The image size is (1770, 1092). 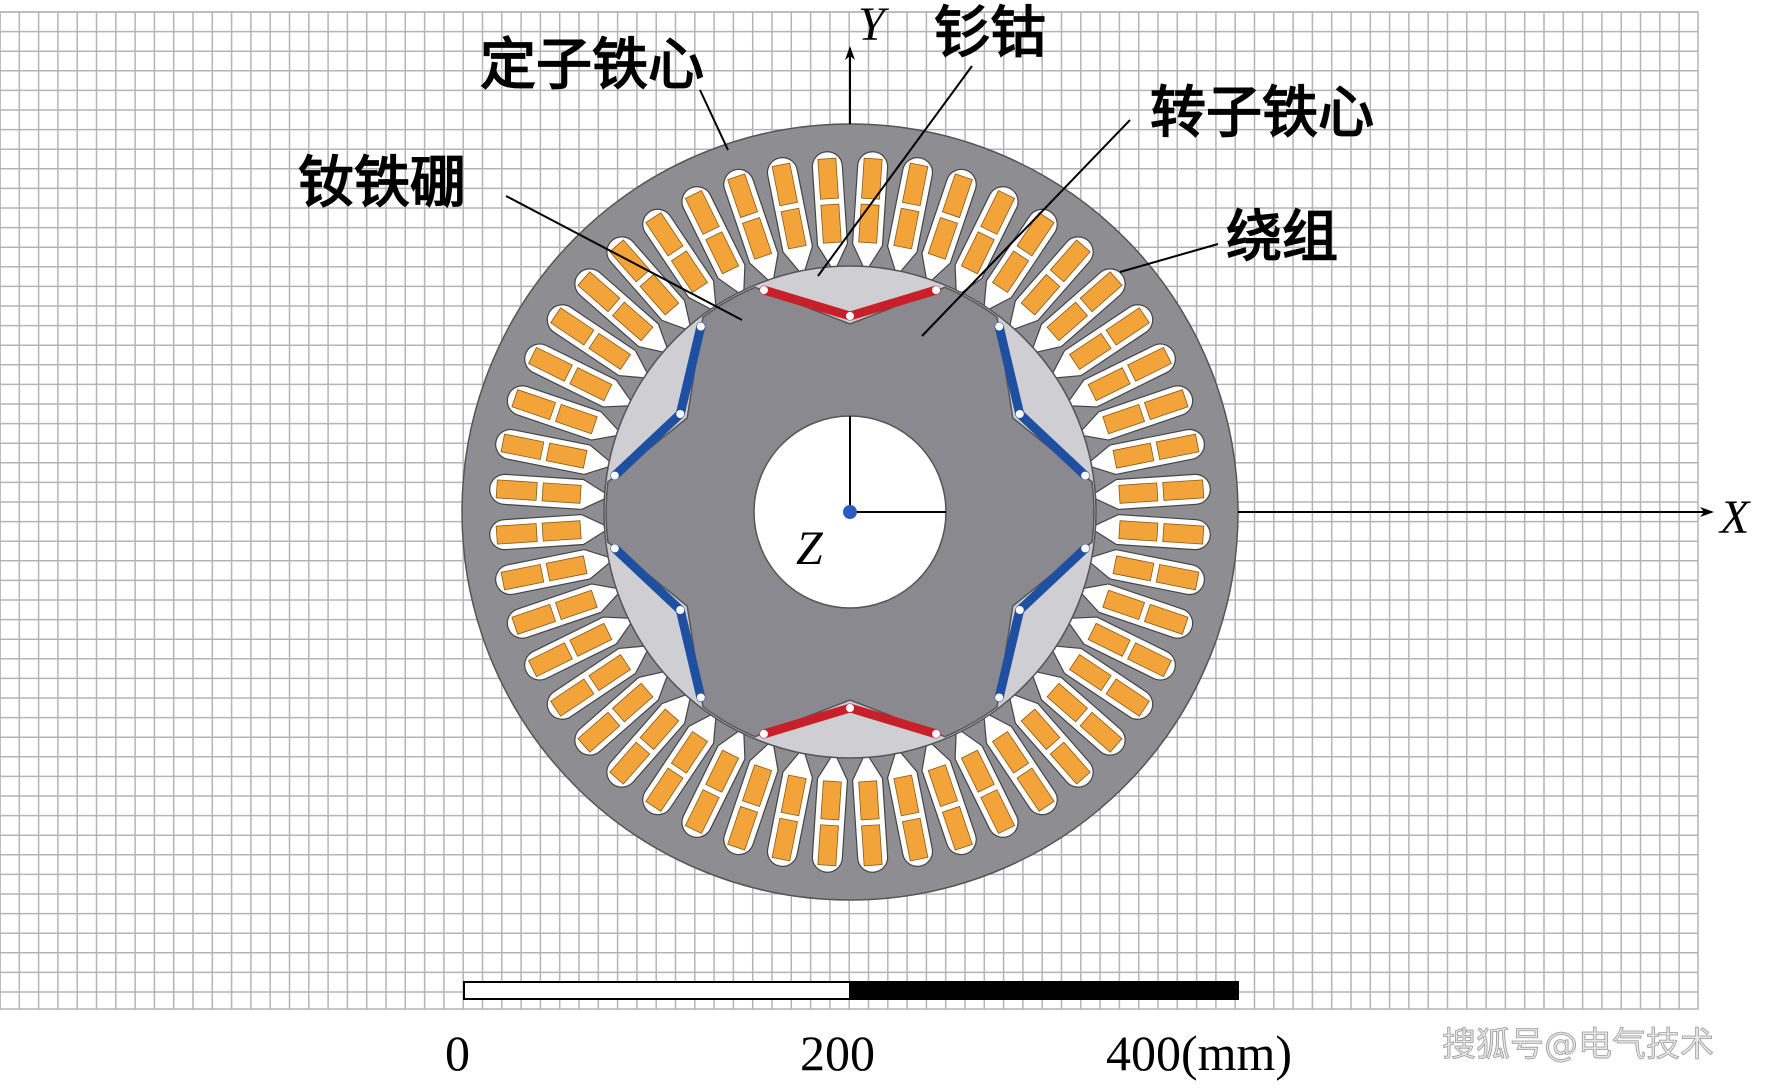 I want to click on leader-stator-core, so click(x=714, y=120).